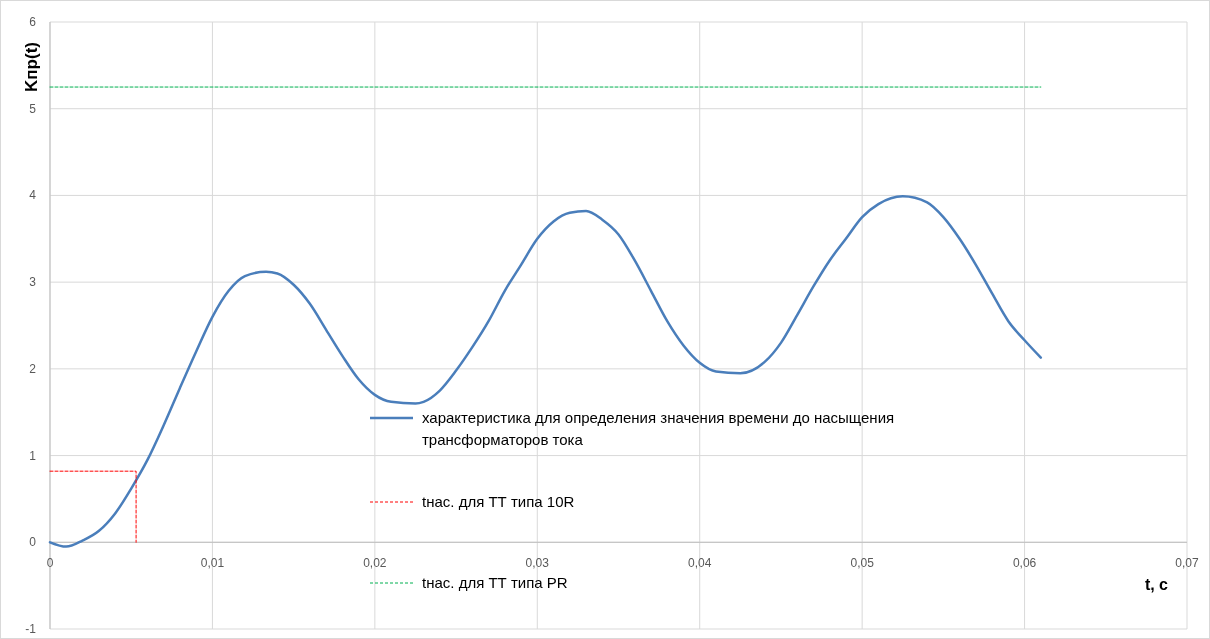  I want to click on y-tick-label: 2, so click(33, 368).